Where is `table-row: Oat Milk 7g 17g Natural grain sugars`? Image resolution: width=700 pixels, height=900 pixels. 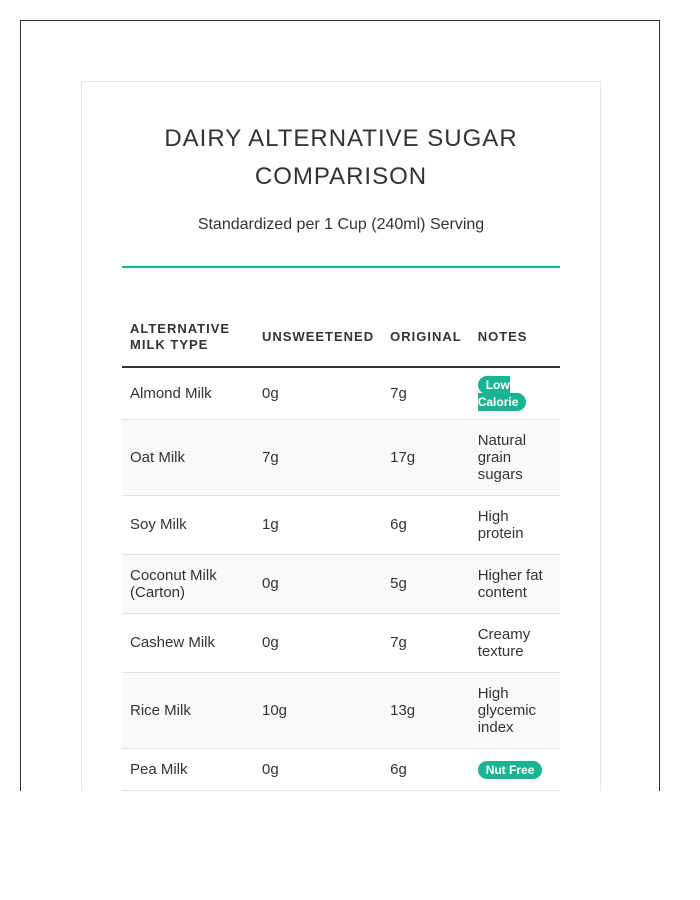
table-row: Oat Milk 7g 17g Natural grain sugars is located at coordinates (341, 457).